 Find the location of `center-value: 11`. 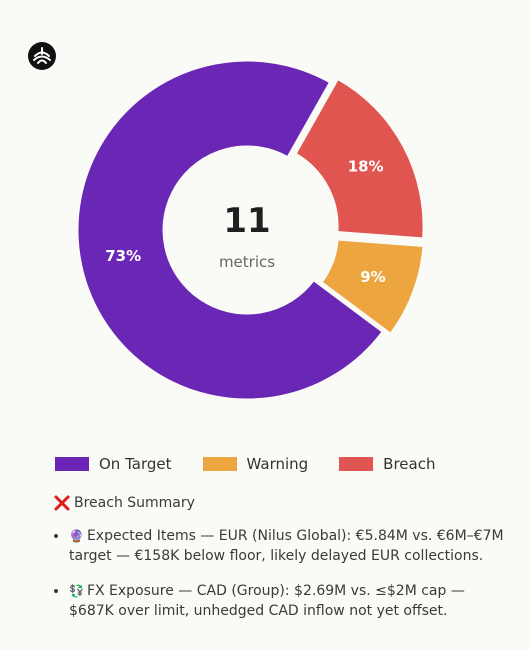

center-value: 11 is located at coordinates (246, 221).